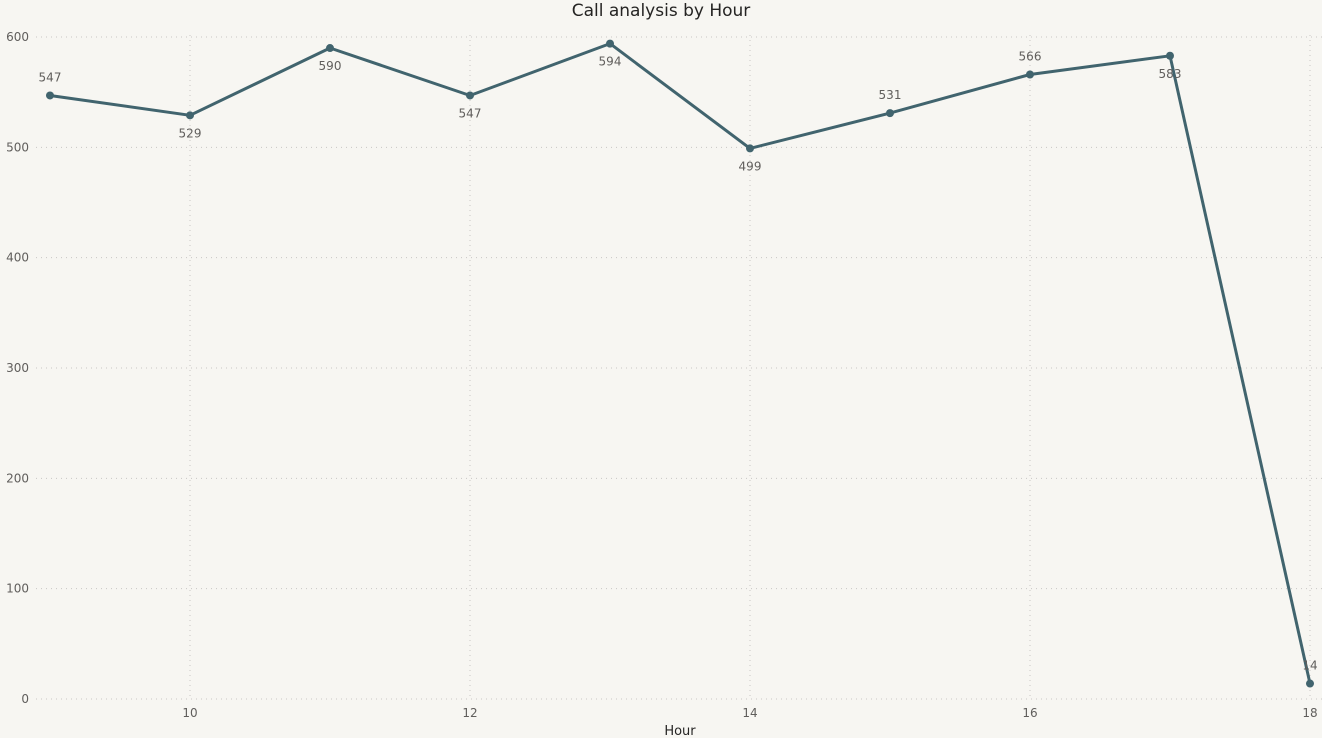  Describe the element at coordinates (17, 37) in the screenshot. I see `y-tick-label: 600` at that location.